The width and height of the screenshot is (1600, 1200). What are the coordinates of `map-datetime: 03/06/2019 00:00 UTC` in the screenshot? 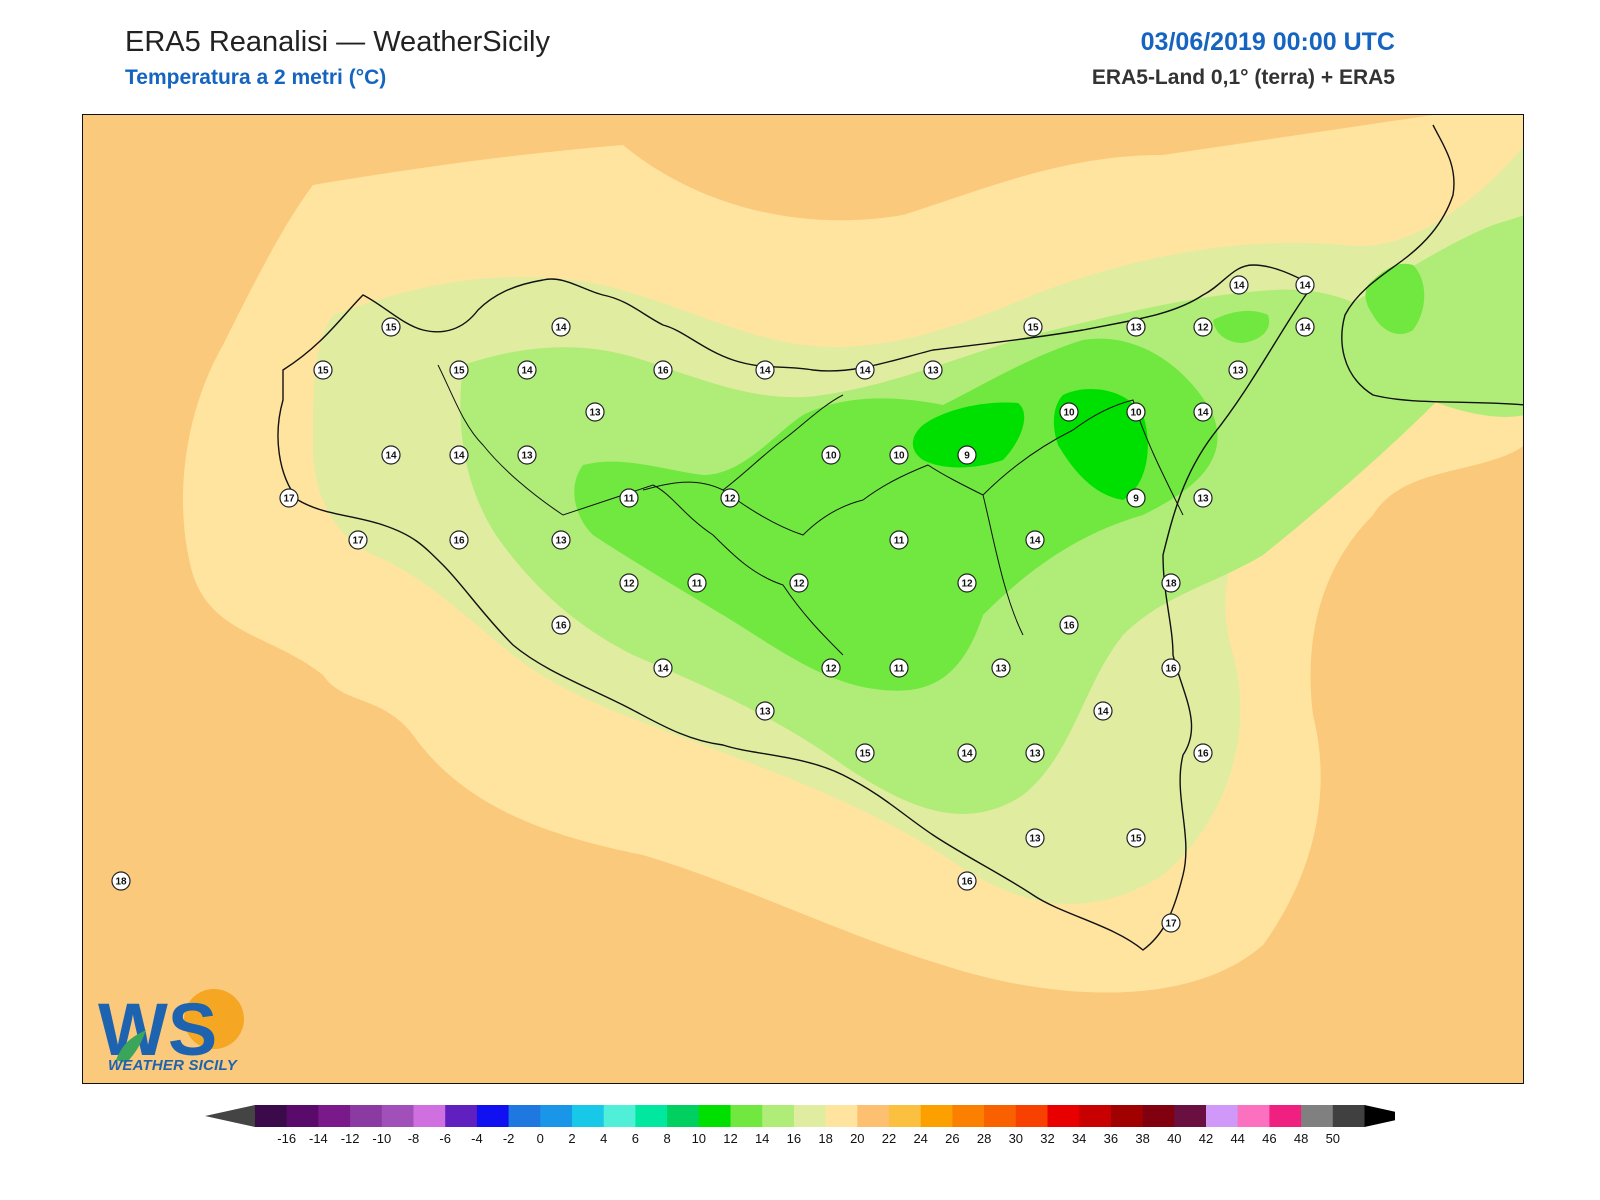 It's located at (1267, 42).